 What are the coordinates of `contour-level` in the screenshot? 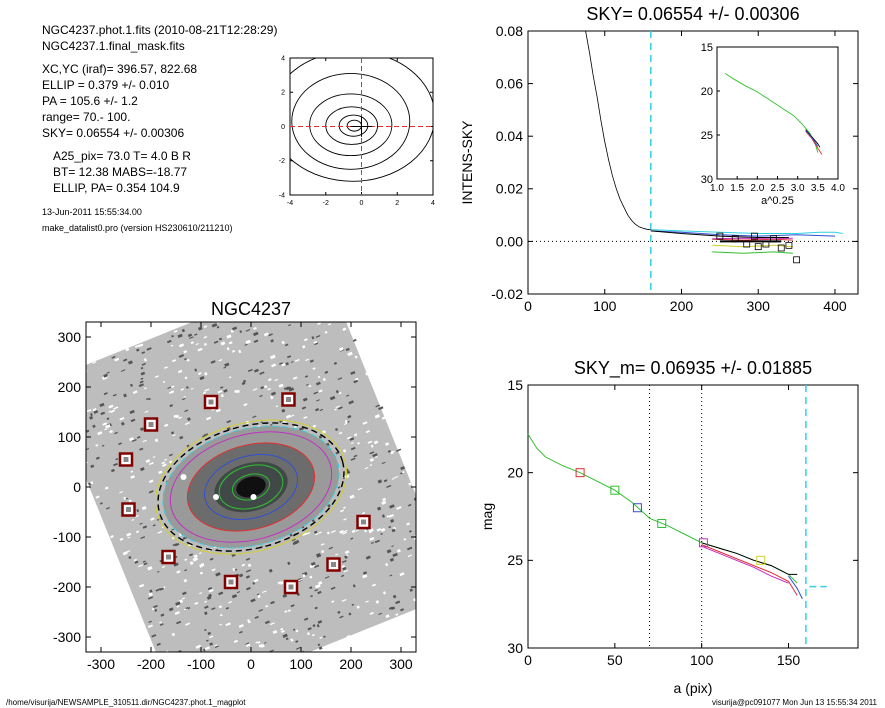 It's located at (361, 120).